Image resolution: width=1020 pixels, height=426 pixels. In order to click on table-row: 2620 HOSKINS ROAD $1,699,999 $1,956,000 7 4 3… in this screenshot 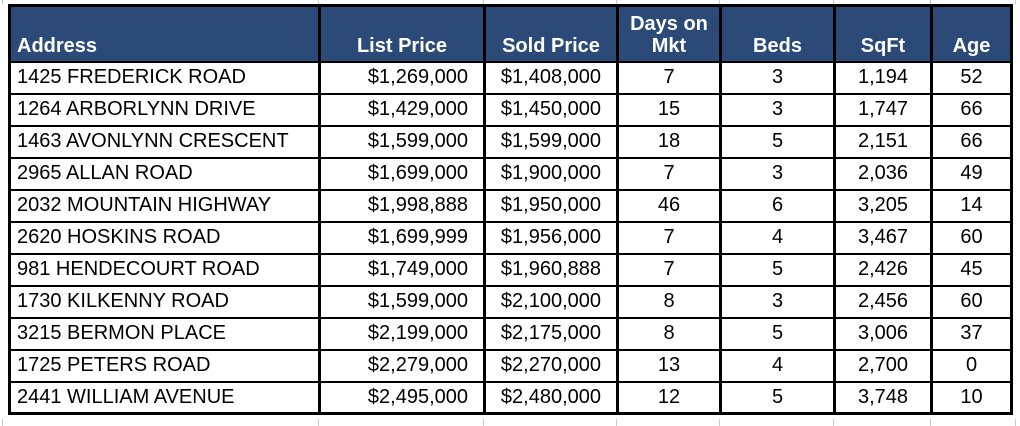, I will do `click(510, 237)`.